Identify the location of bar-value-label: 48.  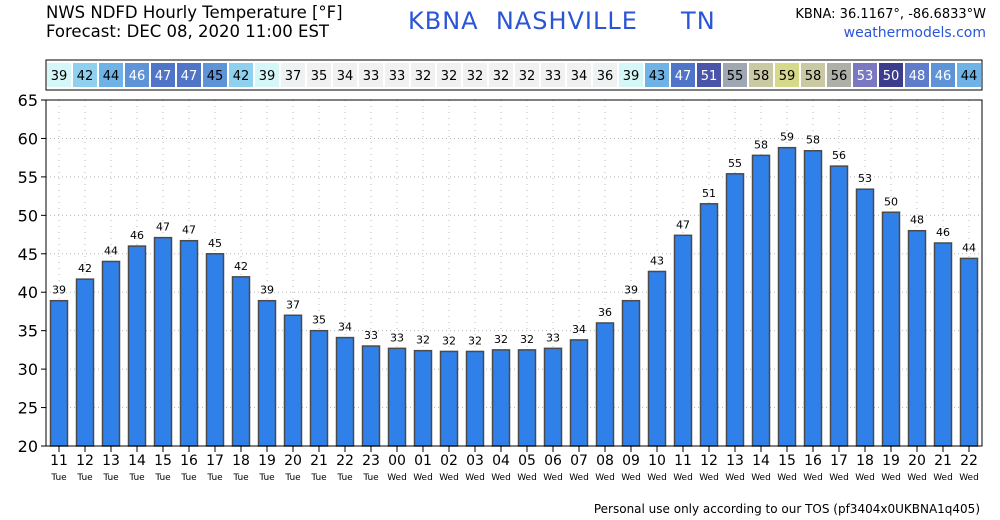
(917, 220).